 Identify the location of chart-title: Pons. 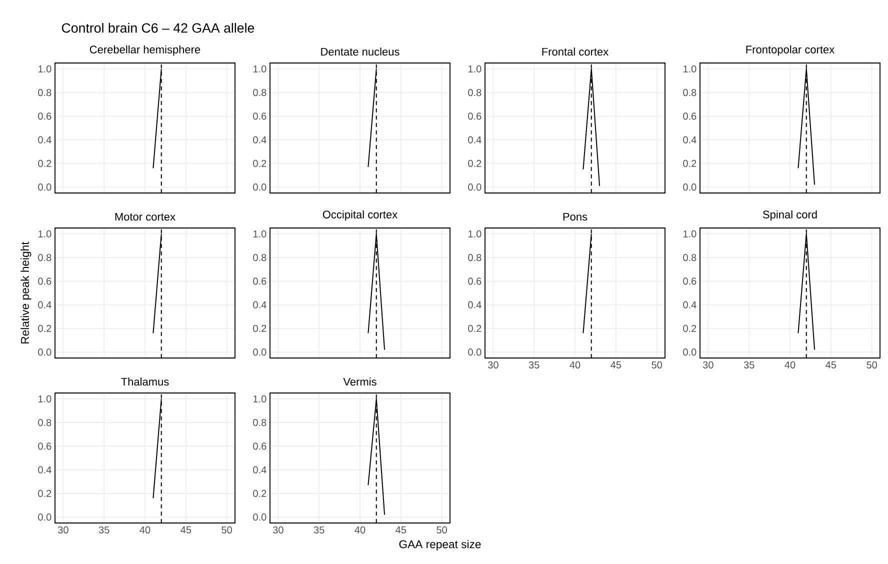
(575, 216).